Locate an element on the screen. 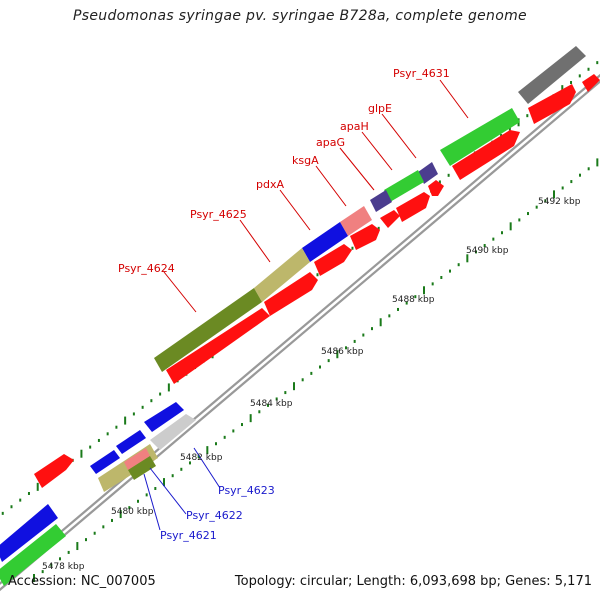 The width and height of the screenshot is (600, 600). gene-label-apah: apaH is located at coordinates (354, 126).